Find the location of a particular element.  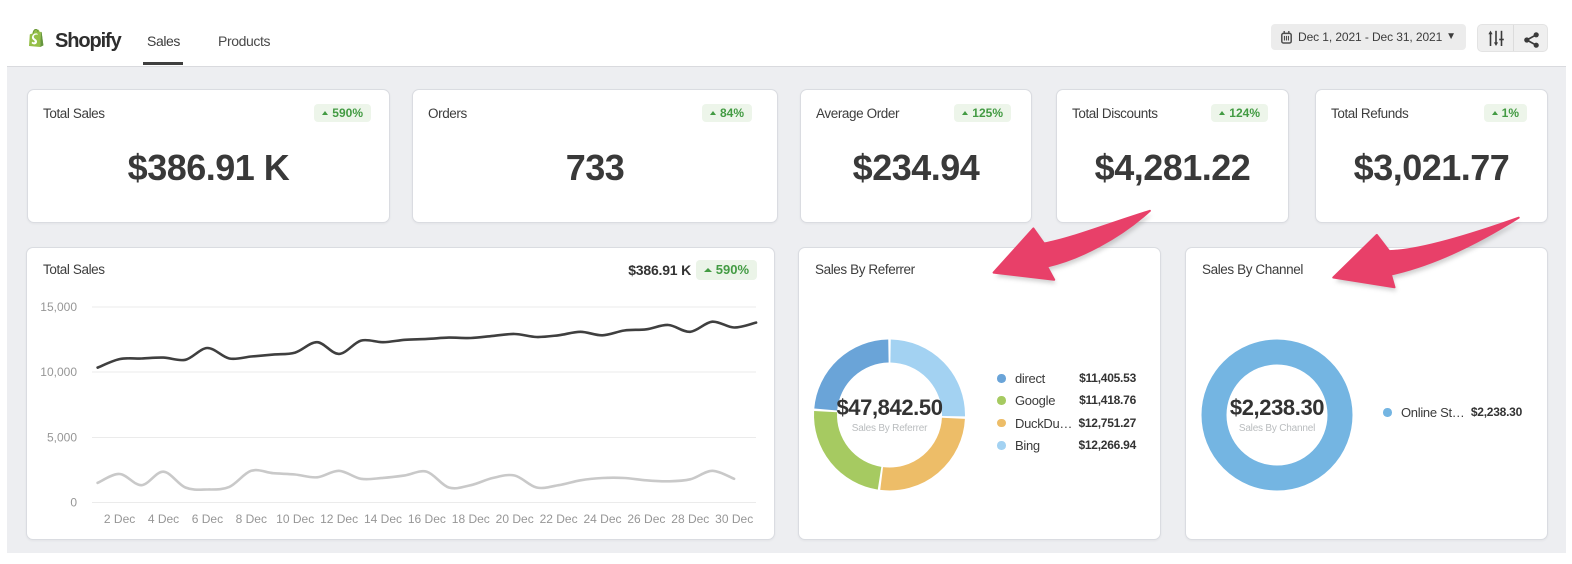

svg-text: 0 is located at coordinates (73, 503).